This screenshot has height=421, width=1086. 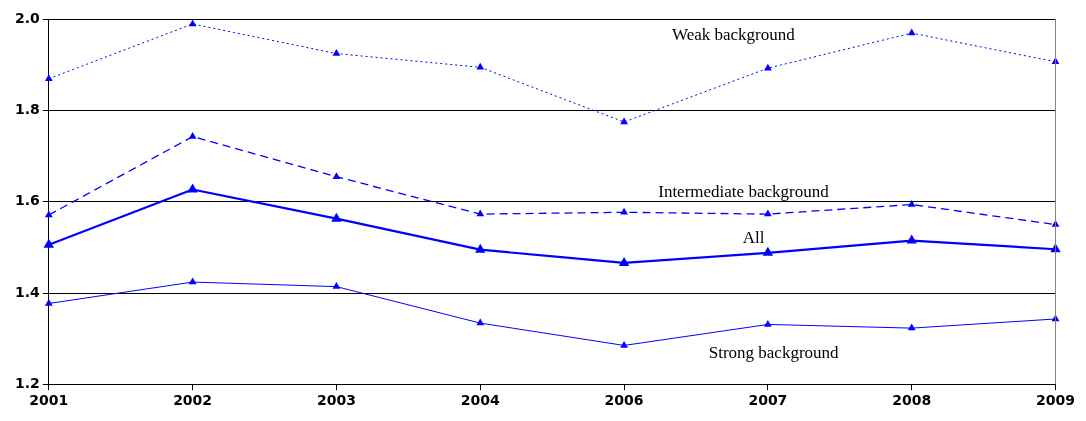 What do you see at coordinates (768, 400) in the screenshot?
I see `x-tick-label: 2007` at bounding box center [768, 400].